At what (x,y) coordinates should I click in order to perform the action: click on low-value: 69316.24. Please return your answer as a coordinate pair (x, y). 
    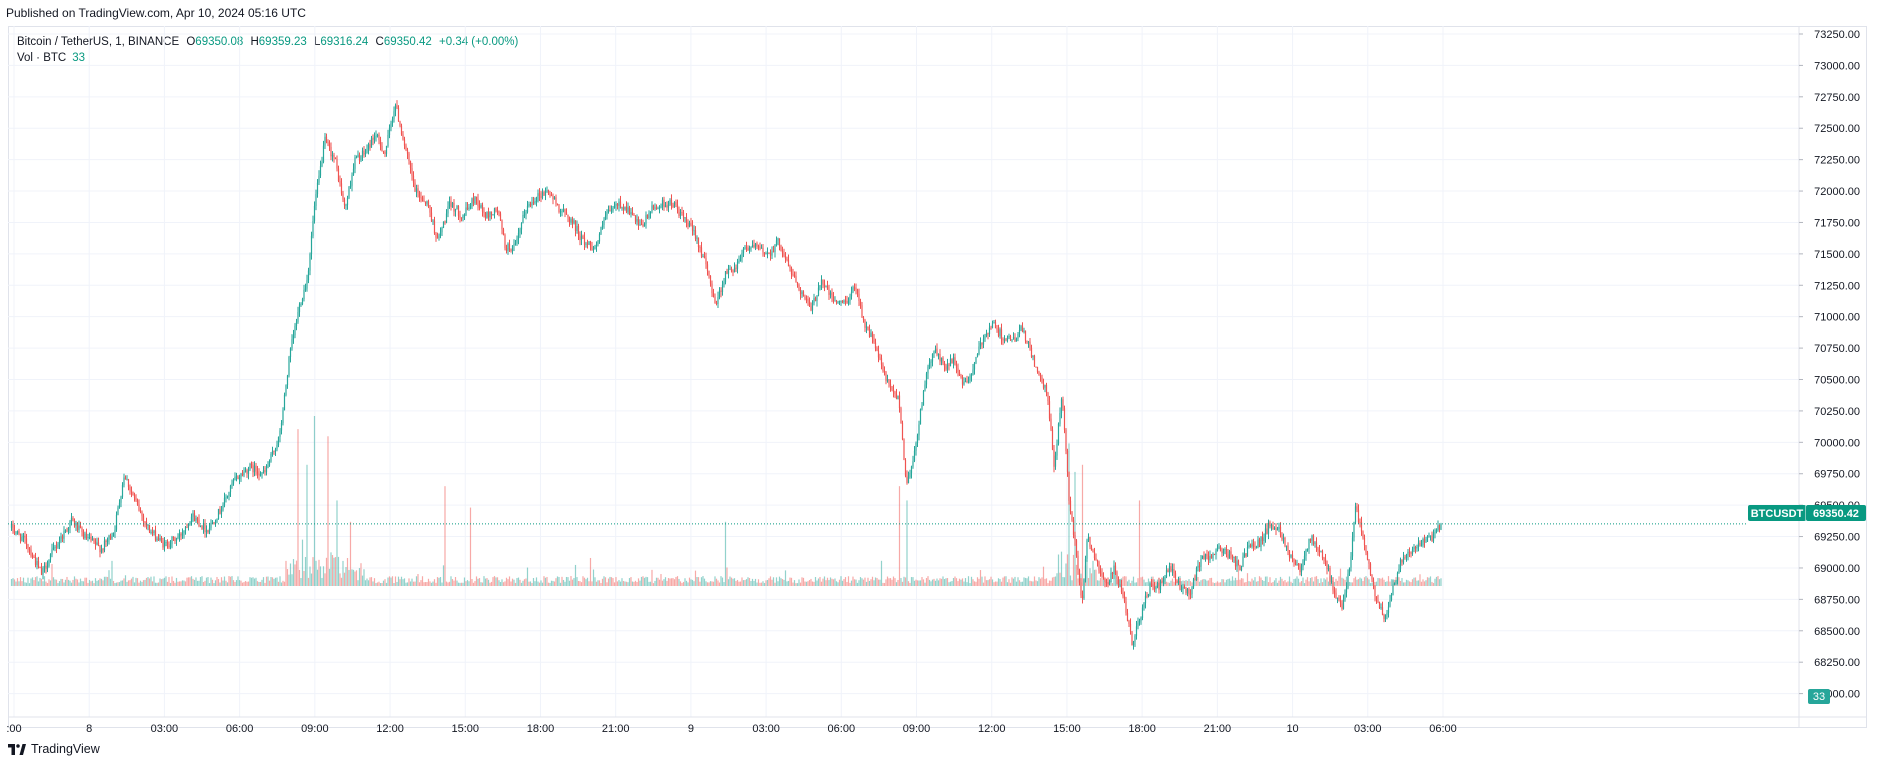
    Looking at the image, I should click on (344, 42).